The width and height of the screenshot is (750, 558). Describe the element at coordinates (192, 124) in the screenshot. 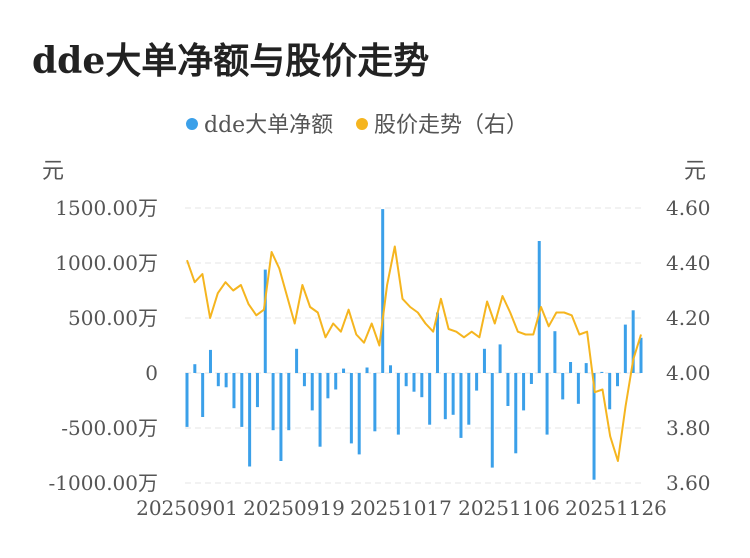

I see `legend-marker-dde` at that location.